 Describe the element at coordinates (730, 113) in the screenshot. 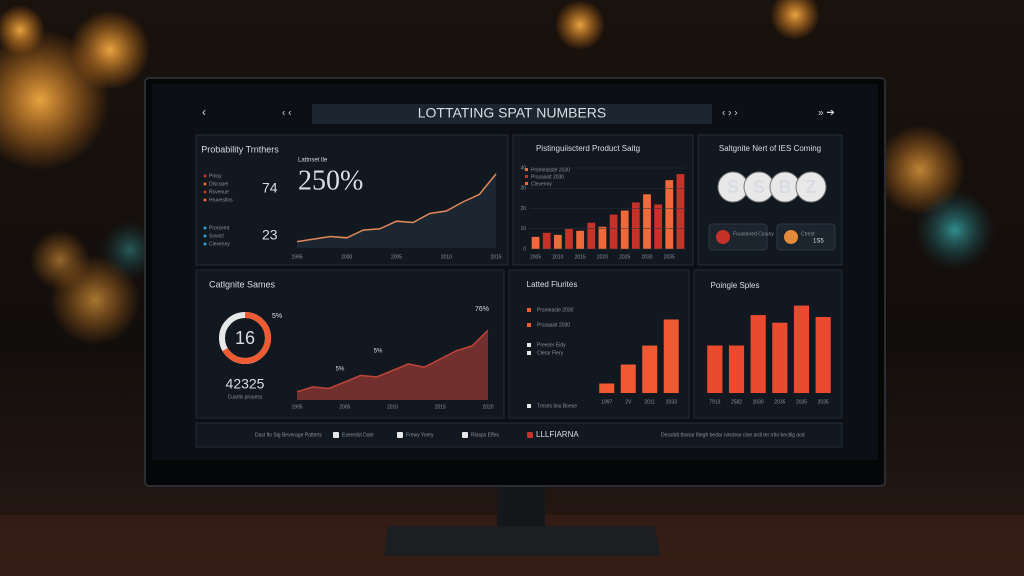

I see `nav-arrow: ‹ › ›` at that location.